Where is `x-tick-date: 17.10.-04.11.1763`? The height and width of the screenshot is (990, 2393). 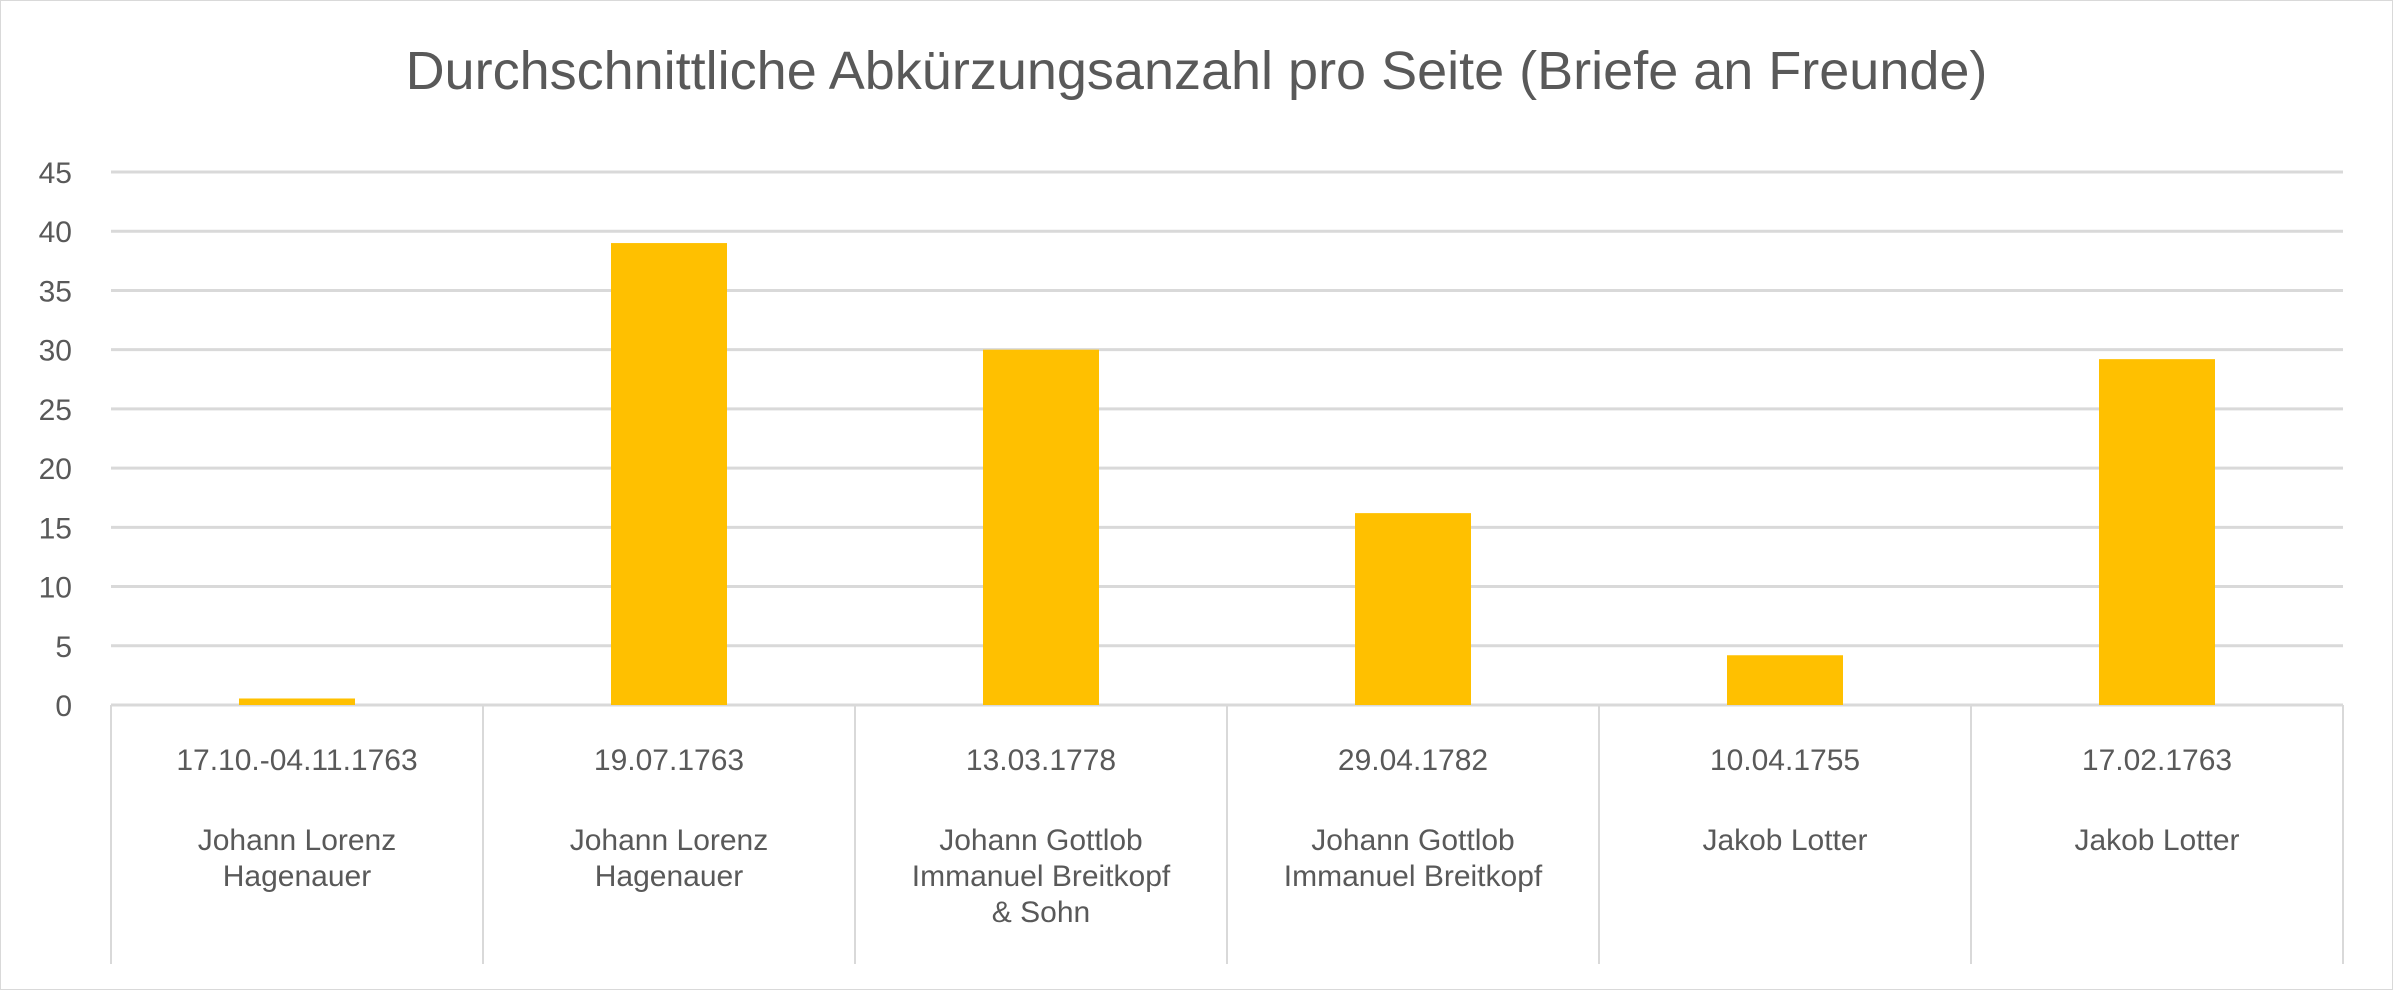
x-tick-date: 17.10.-04.11.1763 is located at coordinates (296, 760).